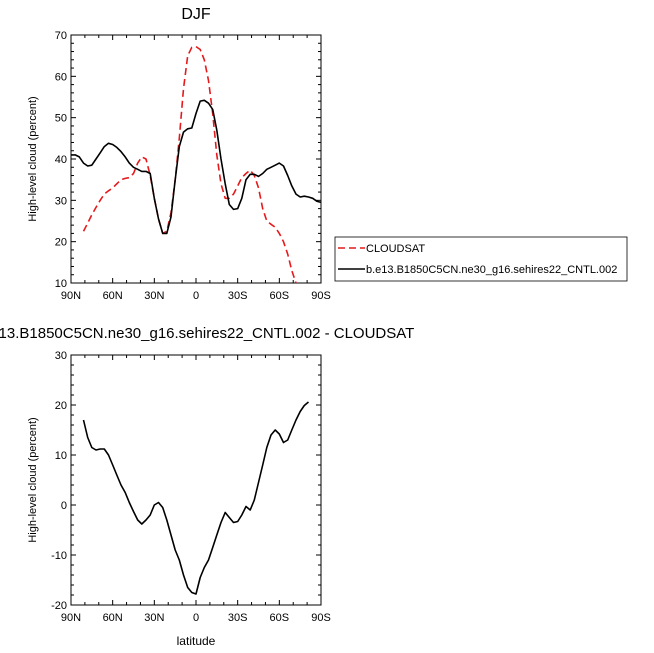  What do you see at coordinates (61, 406) in the screenshot?
I see `bottom-y-tick-label: 20` at bounding box center [61, 406].